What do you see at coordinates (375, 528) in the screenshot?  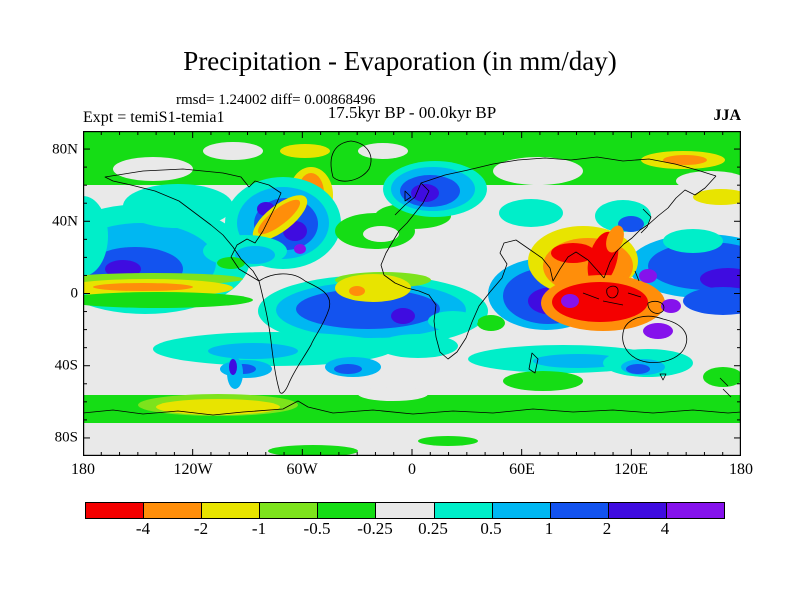 I see `colorbar-level-label: -0.25` at bounding box center [375, 528].